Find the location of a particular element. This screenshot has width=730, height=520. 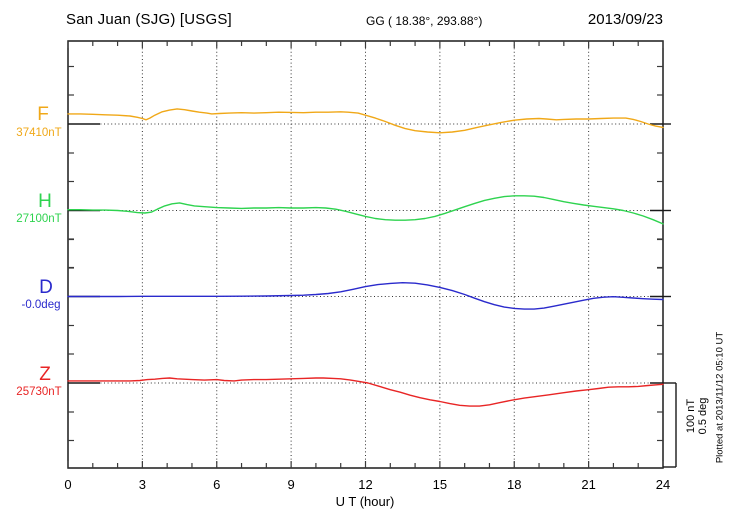

x-tick-label: 0 is located at coordinates (68, 484).